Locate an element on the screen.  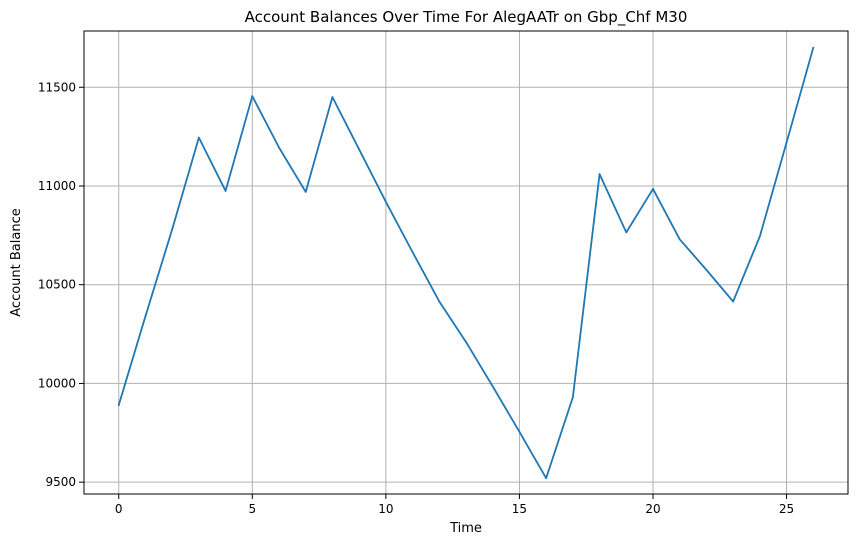
x-axis-label: Time is located at coordinates (465, 528).